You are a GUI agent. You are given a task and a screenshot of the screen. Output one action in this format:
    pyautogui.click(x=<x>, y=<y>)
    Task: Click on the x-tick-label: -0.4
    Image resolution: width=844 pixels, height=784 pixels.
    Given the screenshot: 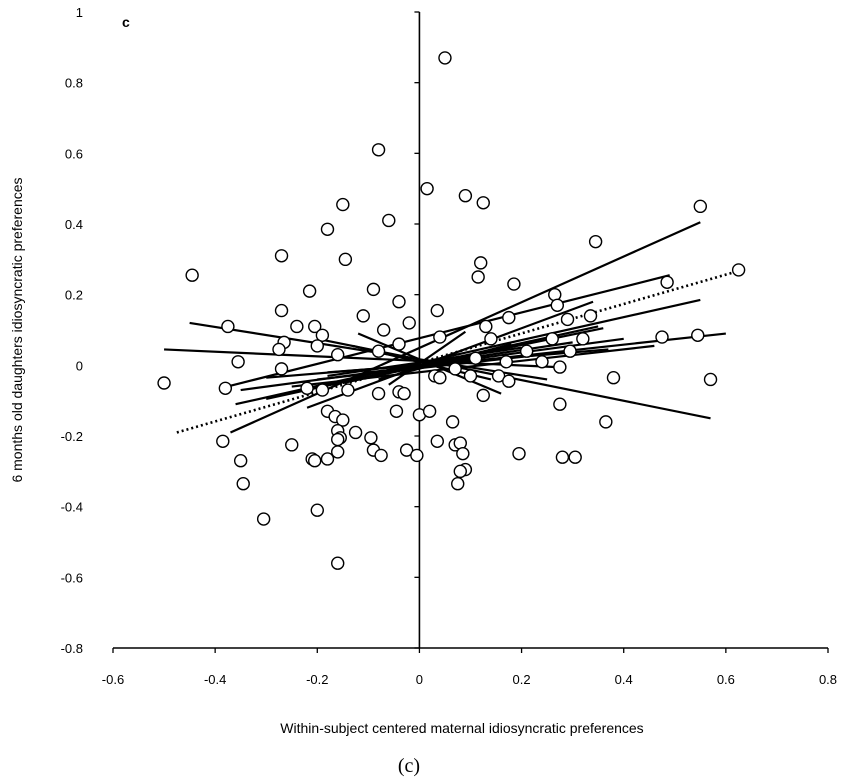 What is the action you would take?
    pyautogui.click(x=215, y=679)
    